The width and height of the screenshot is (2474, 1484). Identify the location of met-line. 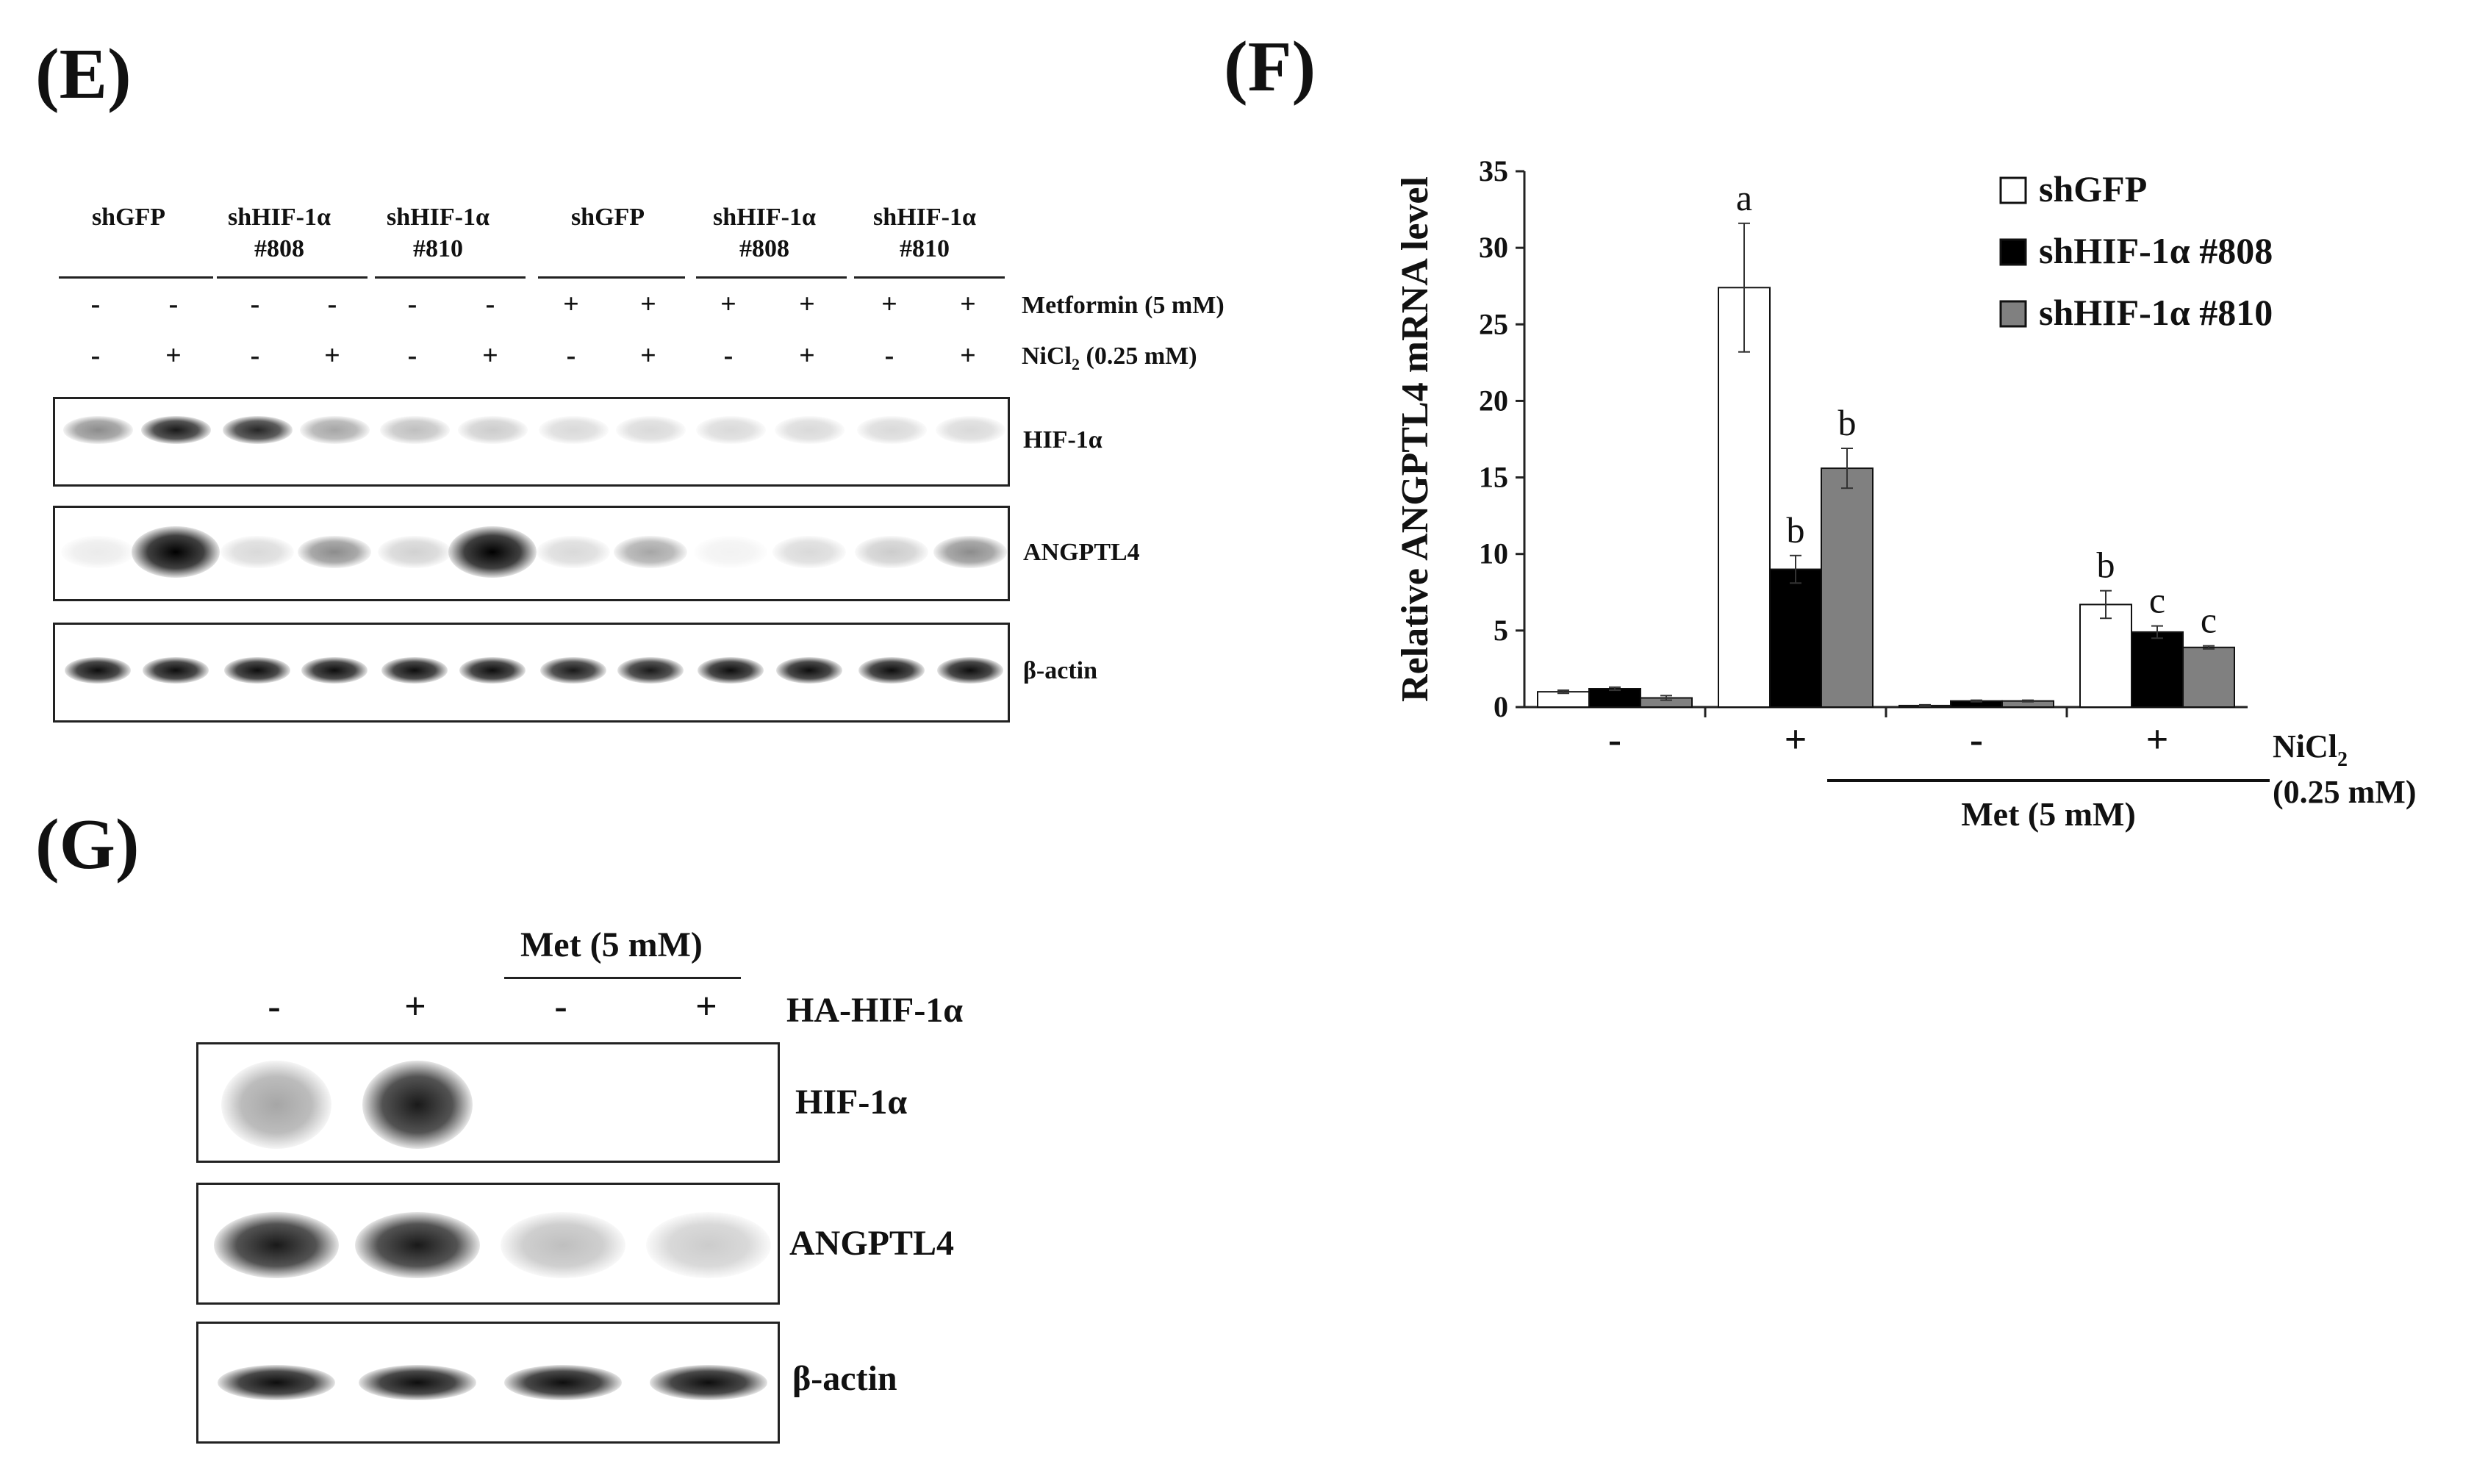
(622, 978).